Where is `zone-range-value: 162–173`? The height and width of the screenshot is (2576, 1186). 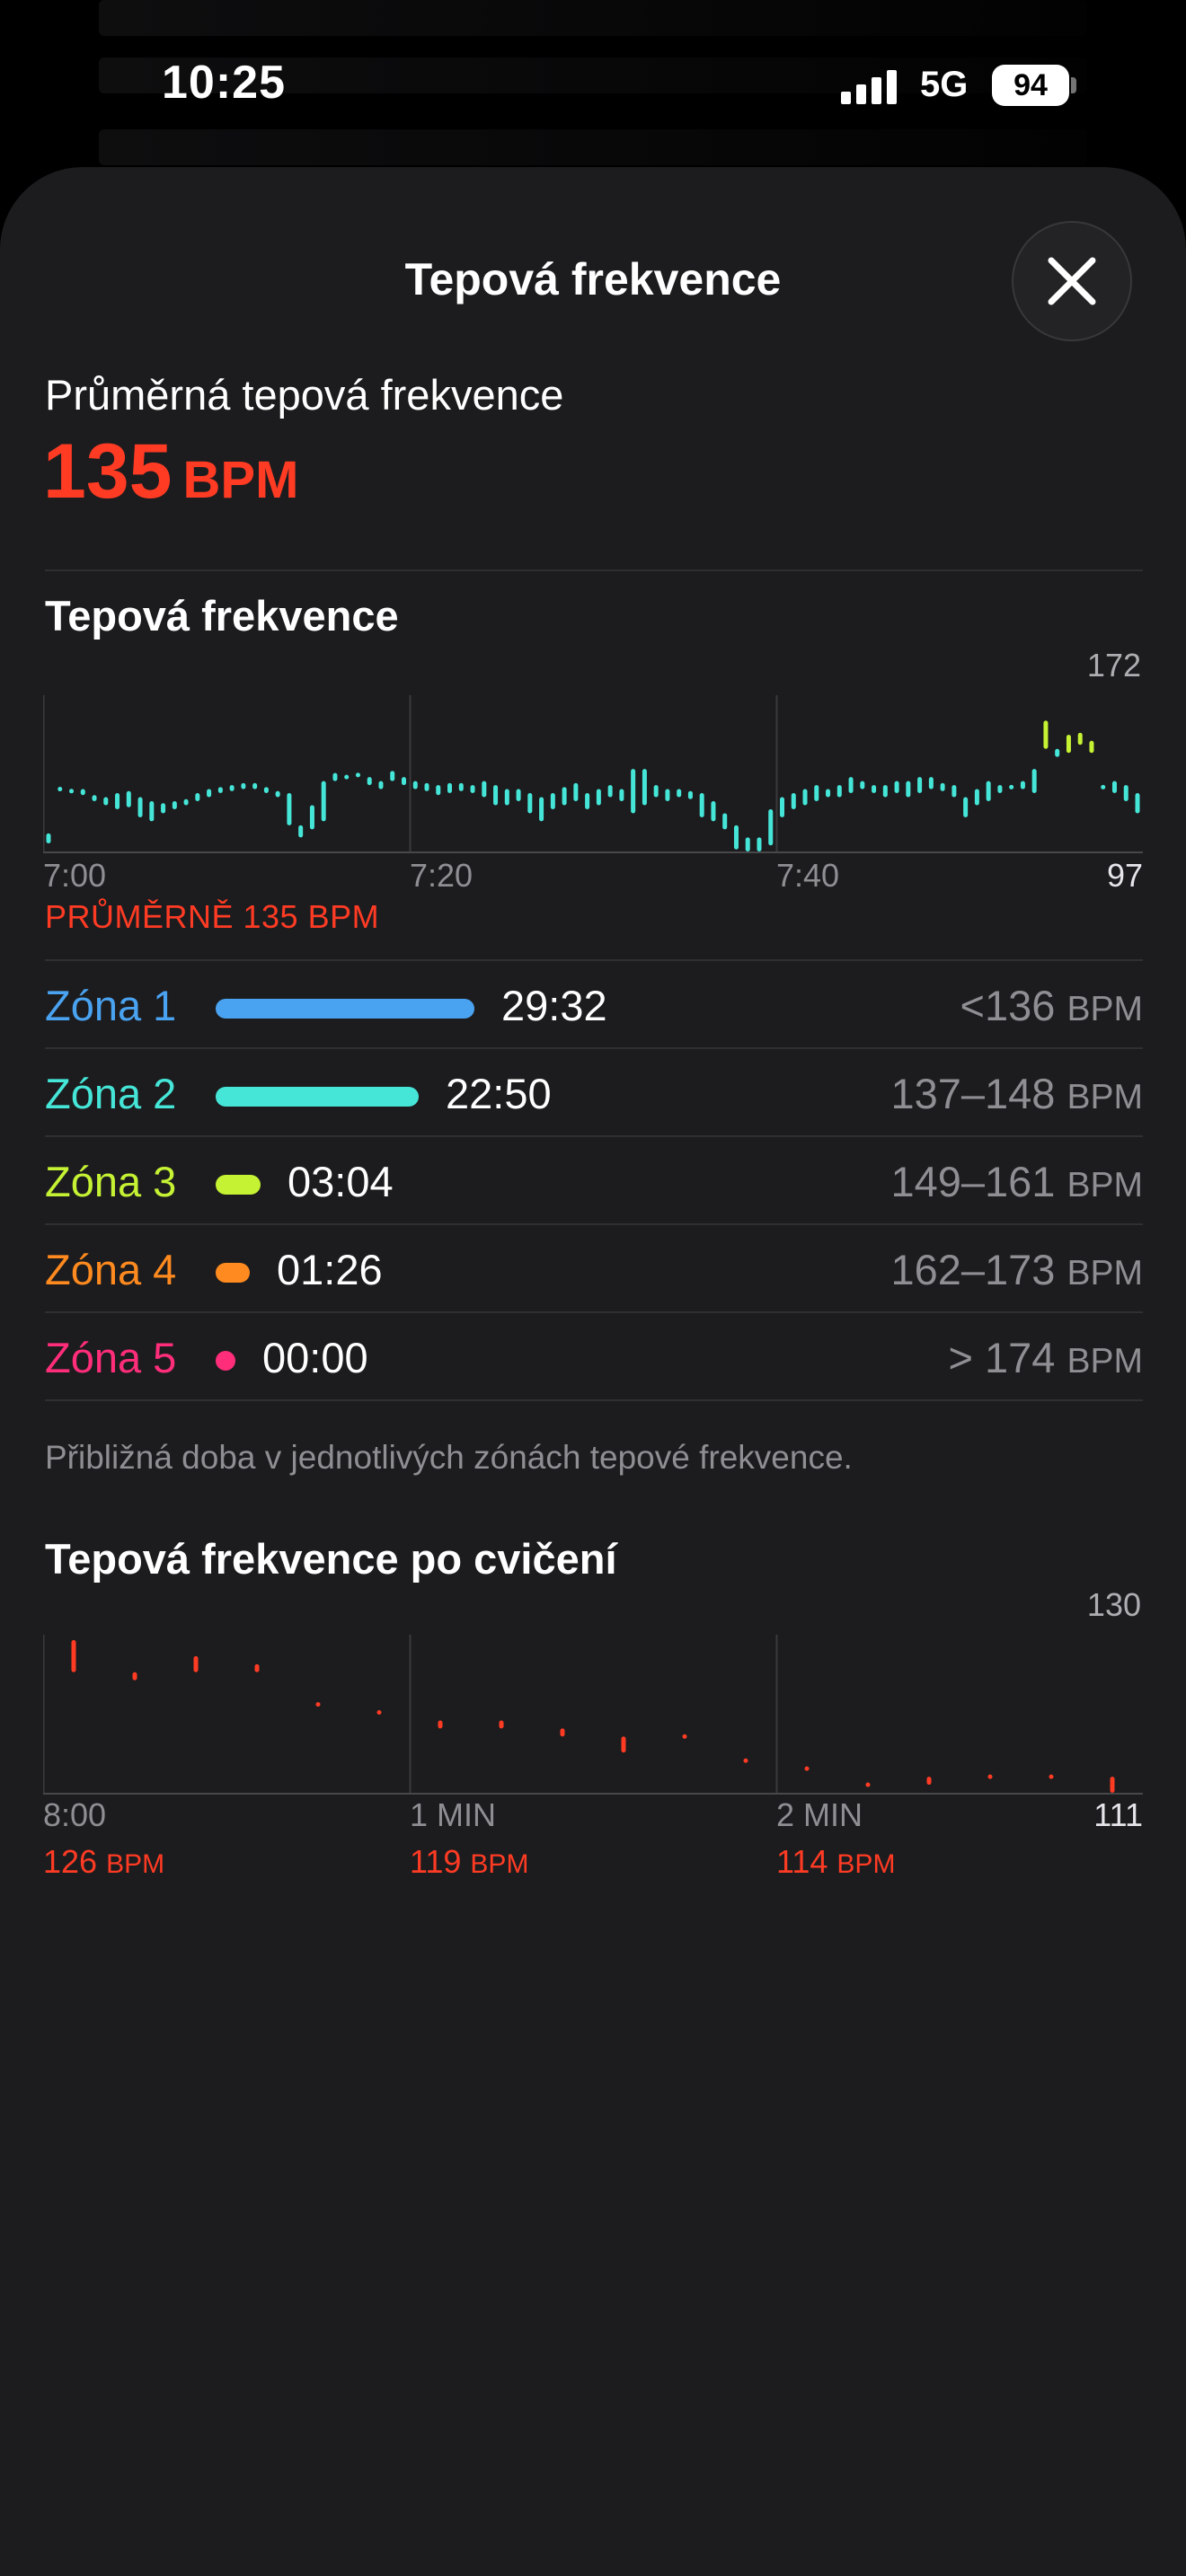 zone-range-value: 162–173 is located at coordinates (973, 1269).